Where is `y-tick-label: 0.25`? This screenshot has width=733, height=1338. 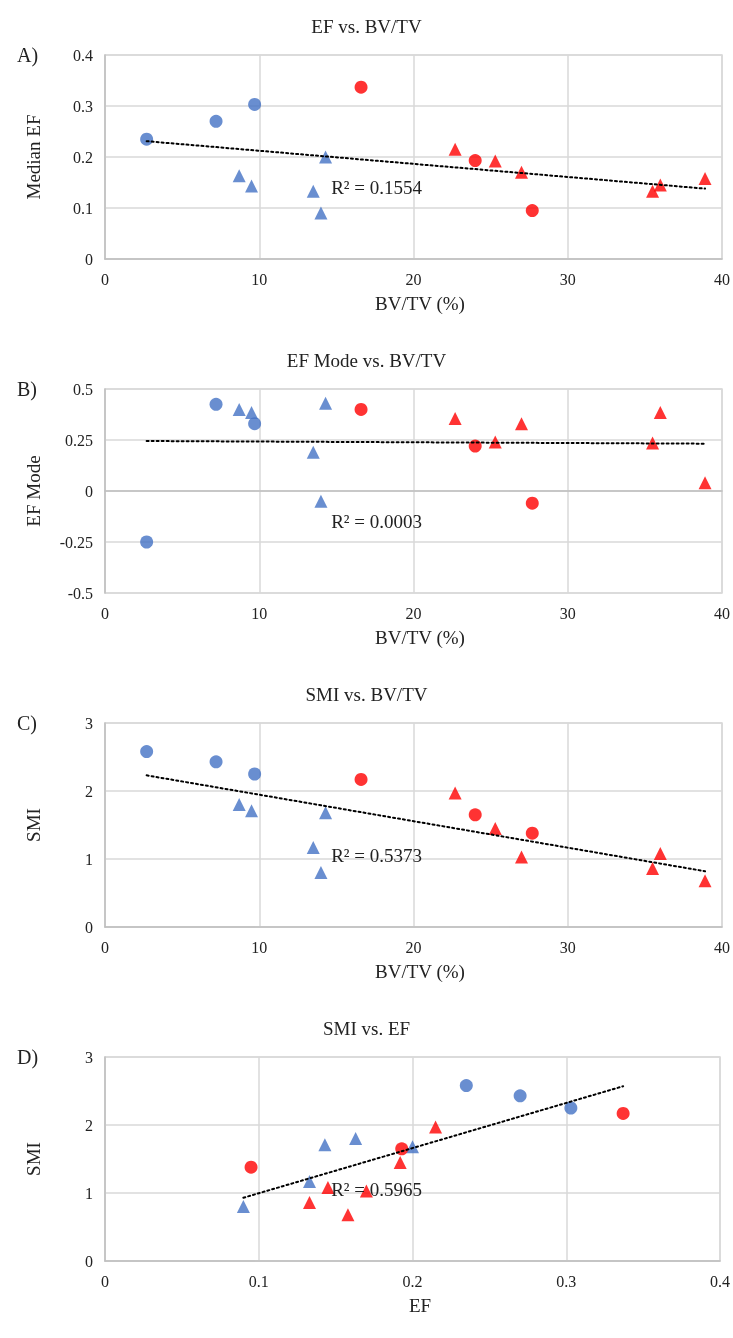 y-tick-label: 0.25 is located at coordinates (79, 440).